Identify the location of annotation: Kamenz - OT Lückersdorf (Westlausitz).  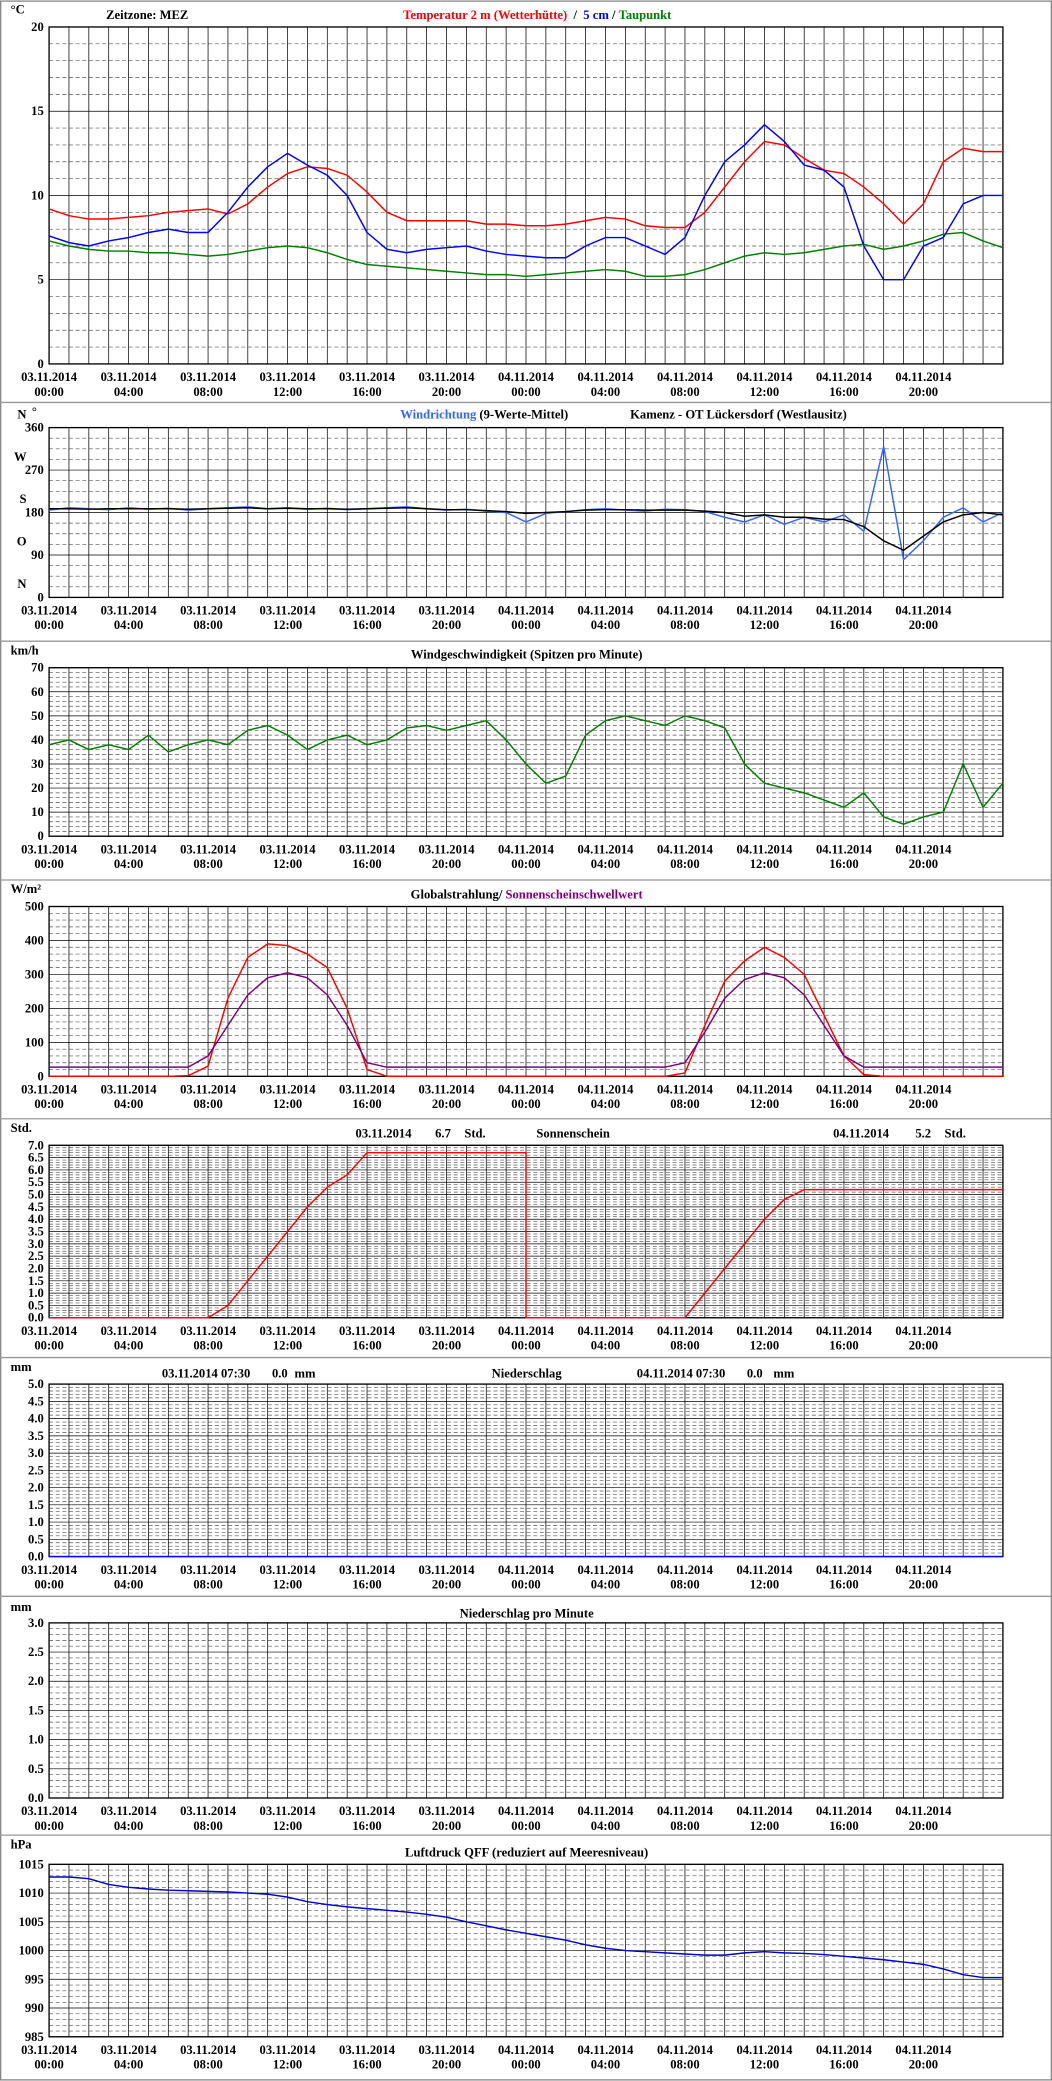
(738, 414).